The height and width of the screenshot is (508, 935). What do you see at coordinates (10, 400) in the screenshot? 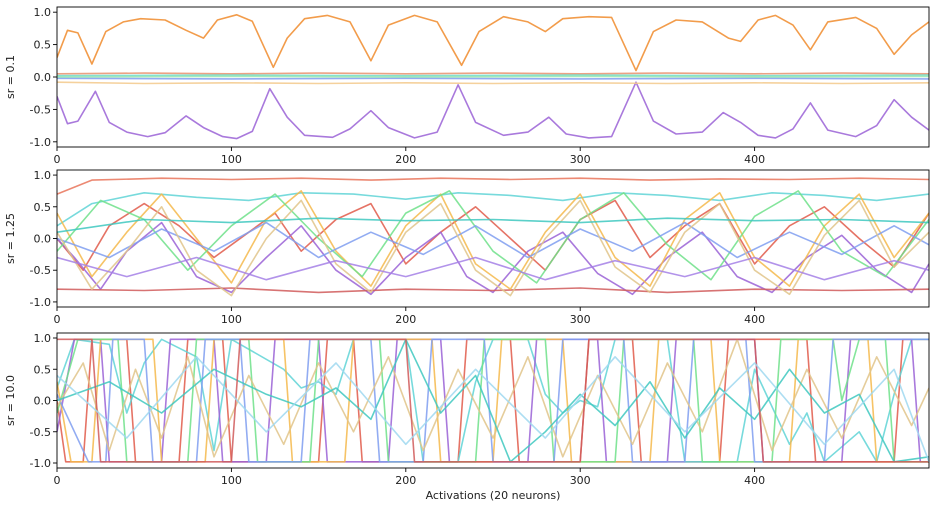
I see `y-axis-label: sr = 10.0` at bounding box center [10, 400].